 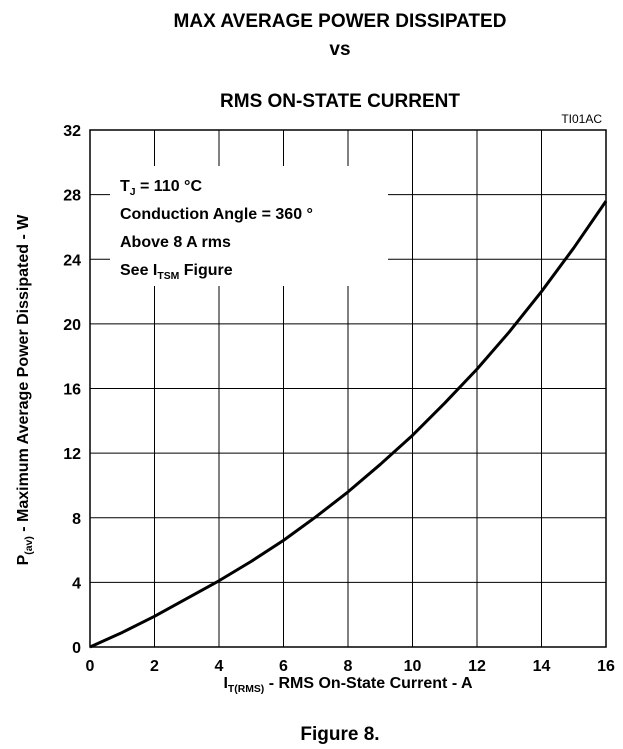 I want to click on x-tick-label: 8, so click(x=348, y=666).